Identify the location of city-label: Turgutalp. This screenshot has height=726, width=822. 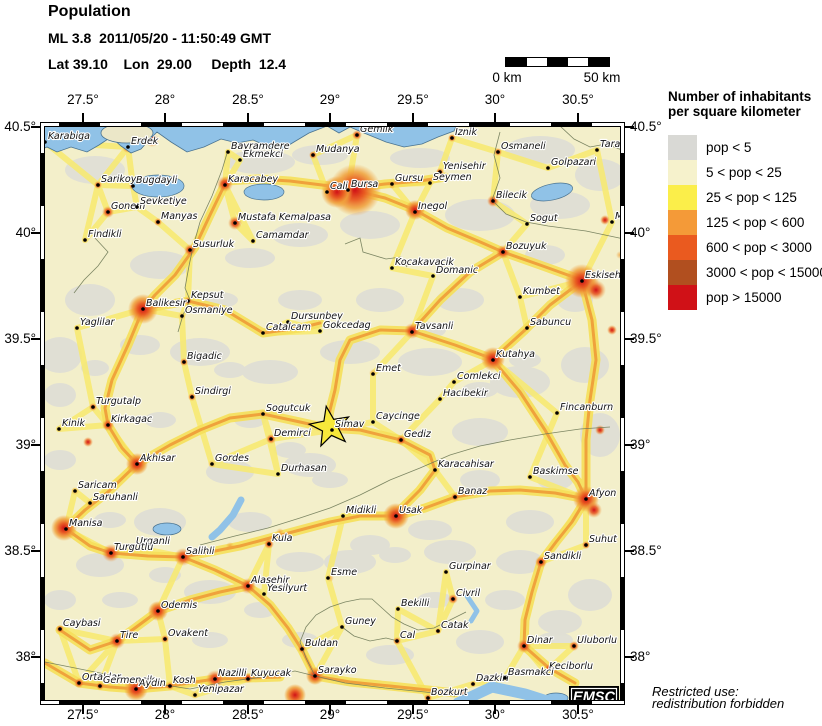
(118, 401).